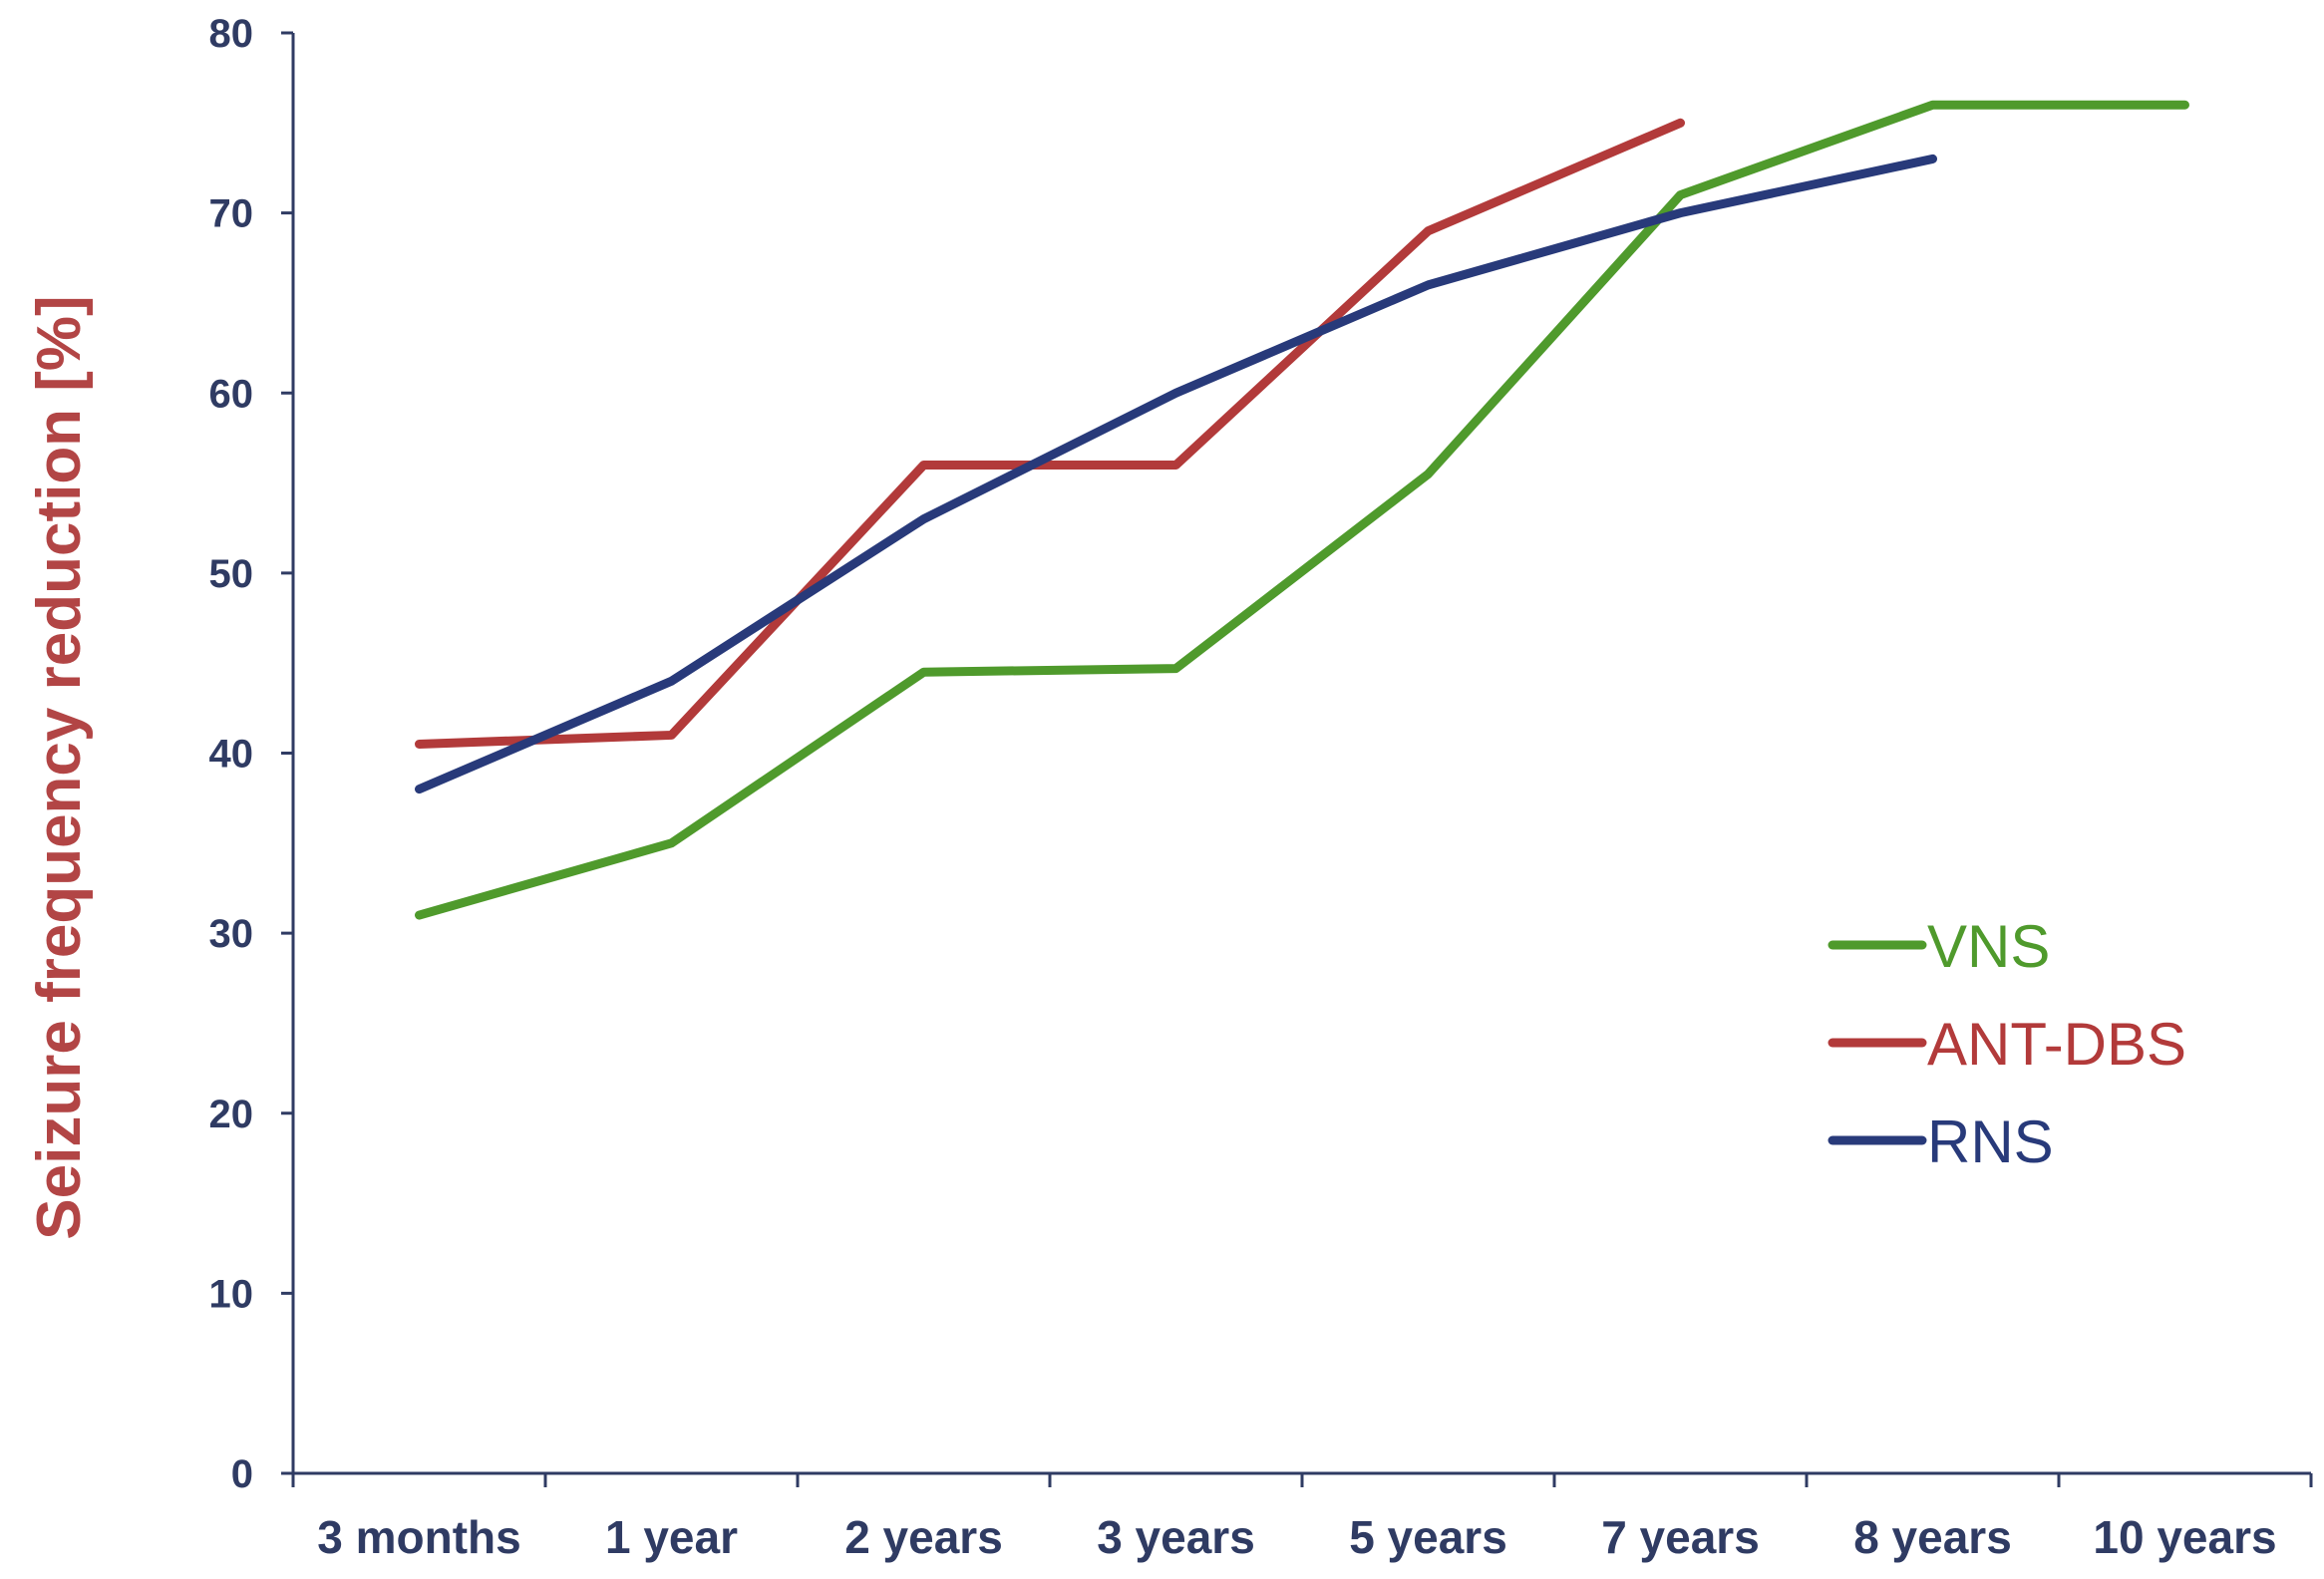 This screenshot has height=1579, width=2324. What do you see at coordinates (1990, 1141) in the screenshot?
I see `legend-label-rns: RNS` at bounding box center [1990, 1141].